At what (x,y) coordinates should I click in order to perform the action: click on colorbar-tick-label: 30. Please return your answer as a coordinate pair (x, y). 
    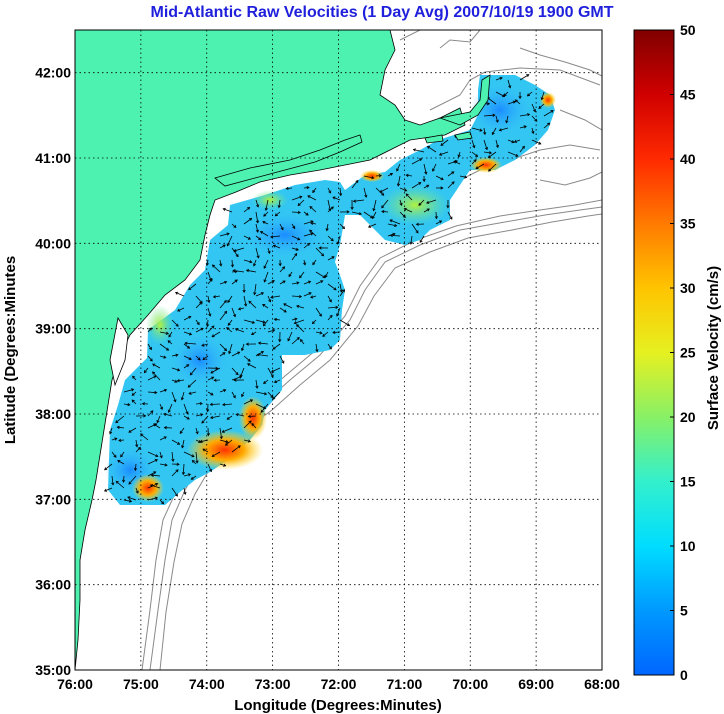
    Looking at the image, I should click on (688, 288).